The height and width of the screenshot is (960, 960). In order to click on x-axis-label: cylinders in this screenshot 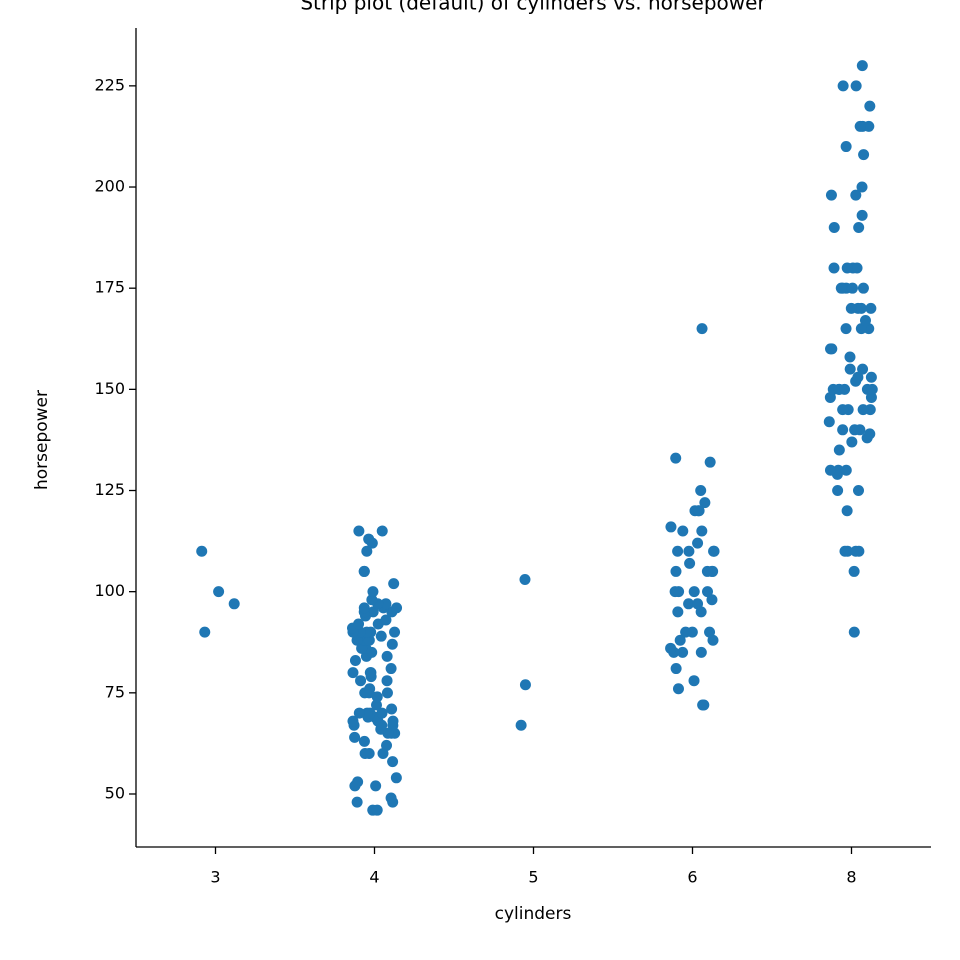, I will do `click(533, 914)`.